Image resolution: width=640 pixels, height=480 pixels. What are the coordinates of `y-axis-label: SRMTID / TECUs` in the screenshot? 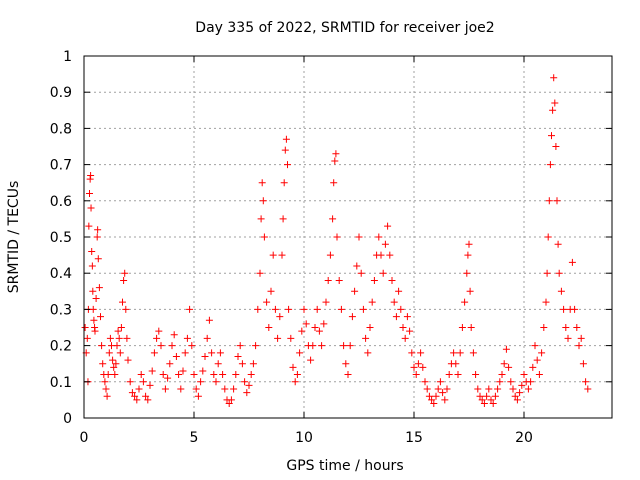 It's located at (14, 237).